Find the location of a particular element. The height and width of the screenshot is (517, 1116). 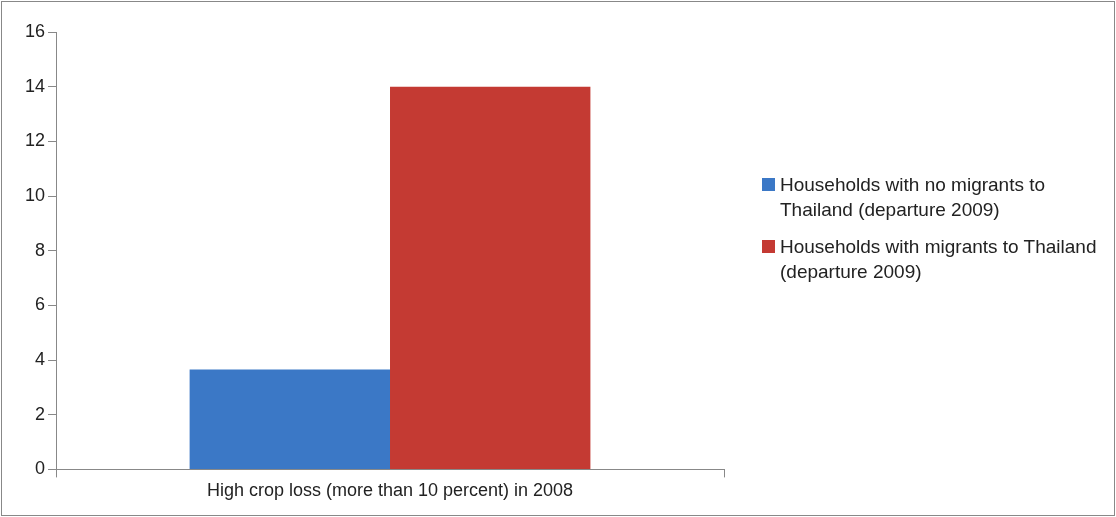

legend-label: Households with migrants to Thailand (departure 2009) is located at coordinates (939, 259).